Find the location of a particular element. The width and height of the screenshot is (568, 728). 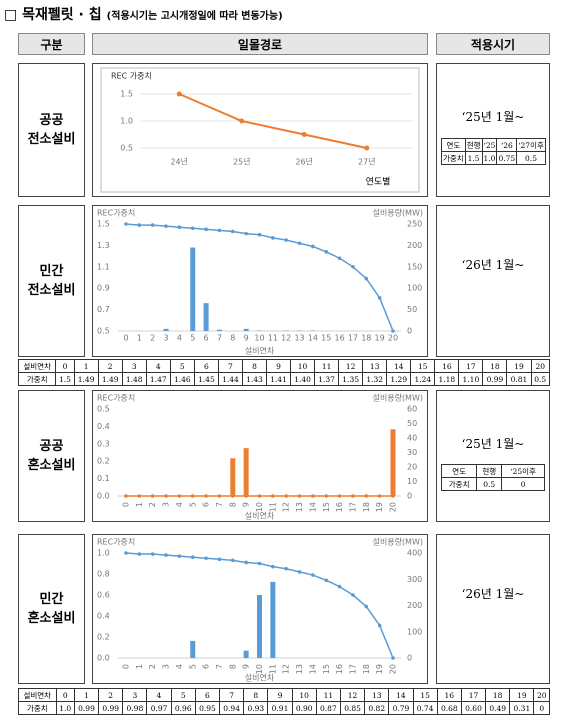

table-cell: 0.90 is located at coordinates (304, 708).